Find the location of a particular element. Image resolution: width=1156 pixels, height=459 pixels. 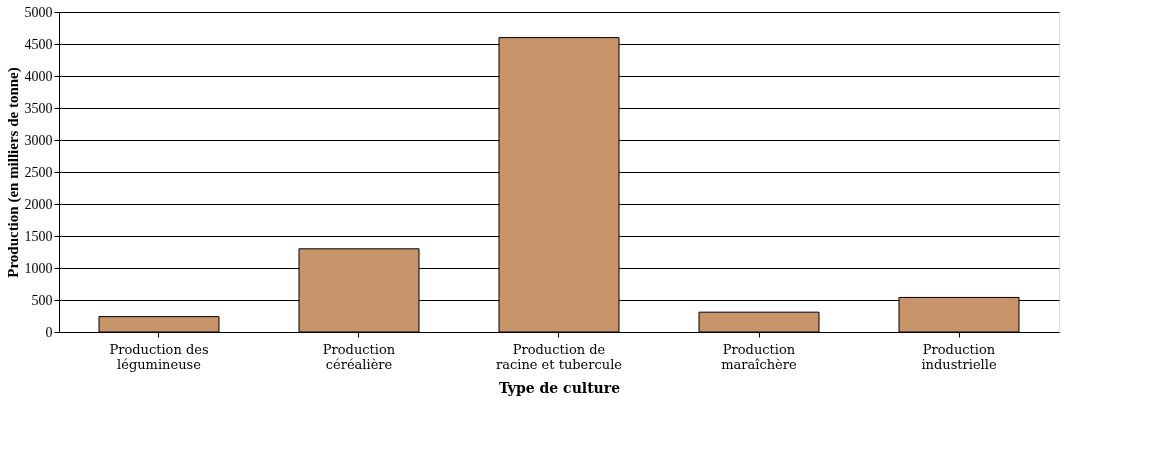

y-tick-label: 3000 is located at coordinates (38, 140).